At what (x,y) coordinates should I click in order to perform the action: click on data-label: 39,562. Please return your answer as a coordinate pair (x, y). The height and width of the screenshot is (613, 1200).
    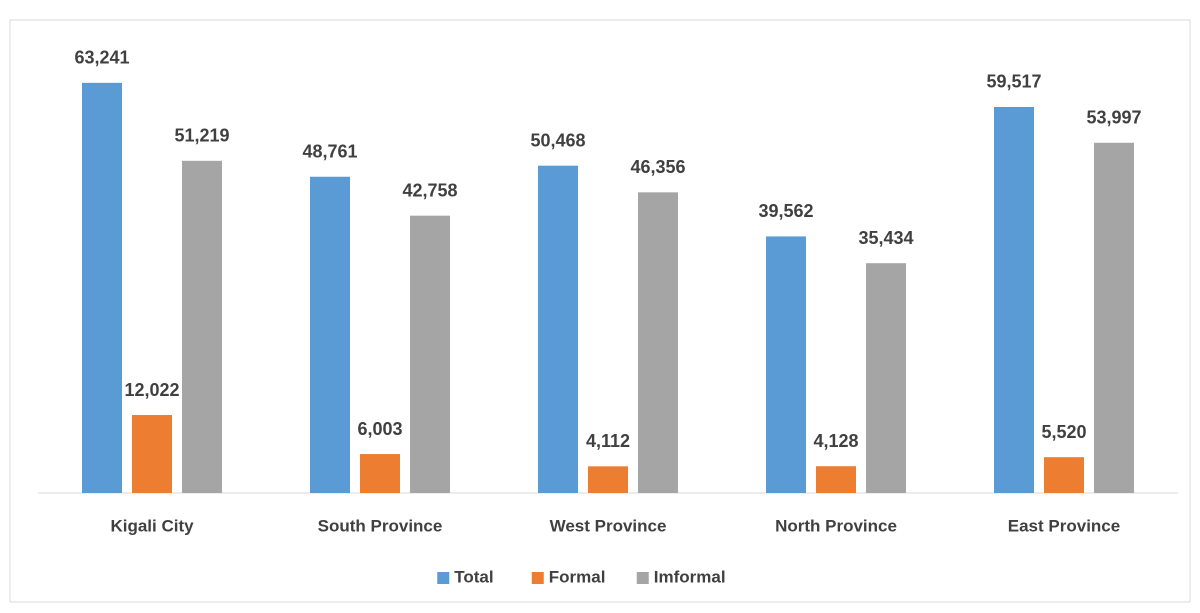
    Looking at the image, I should click on (785, 211).